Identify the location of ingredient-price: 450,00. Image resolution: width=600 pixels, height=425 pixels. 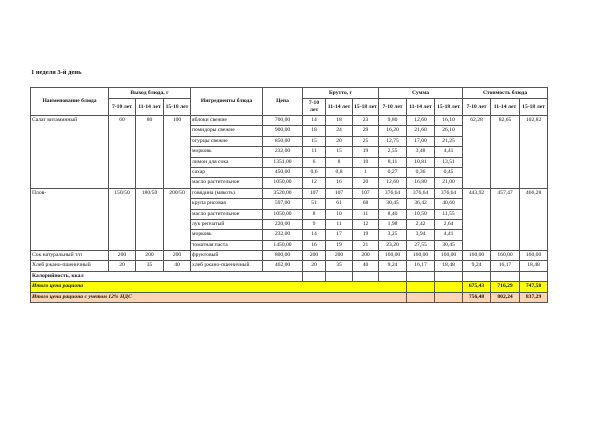
(283, 172).